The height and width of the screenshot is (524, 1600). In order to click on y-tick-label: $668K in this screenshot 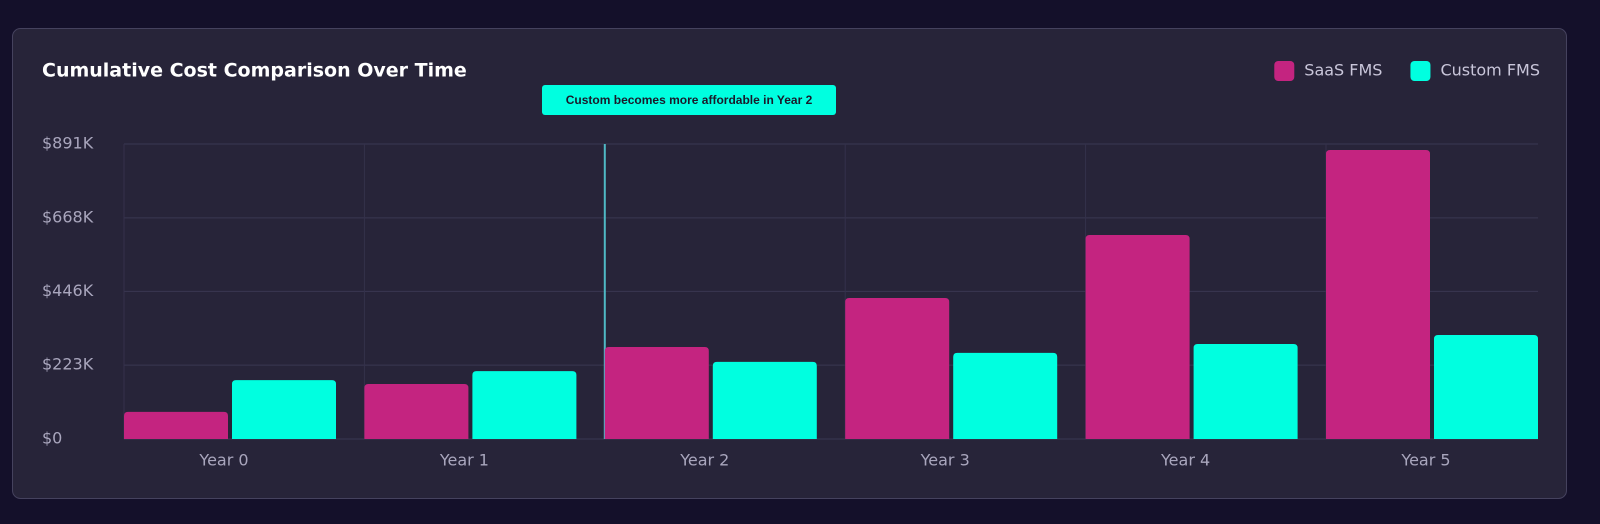, I will do `click(68, 216)`.